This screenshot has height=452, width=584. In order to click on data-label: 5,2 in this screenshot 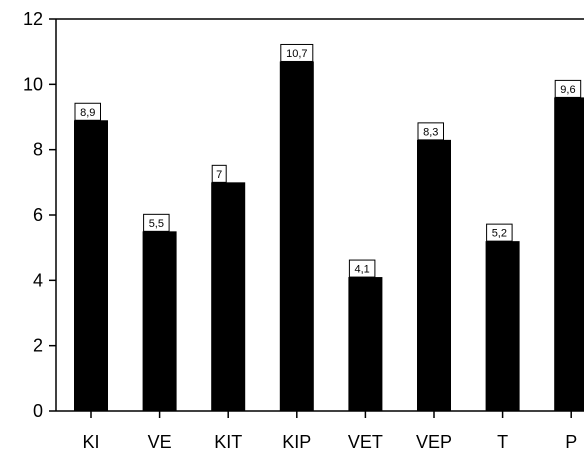, I will do `click(499, 232)`.